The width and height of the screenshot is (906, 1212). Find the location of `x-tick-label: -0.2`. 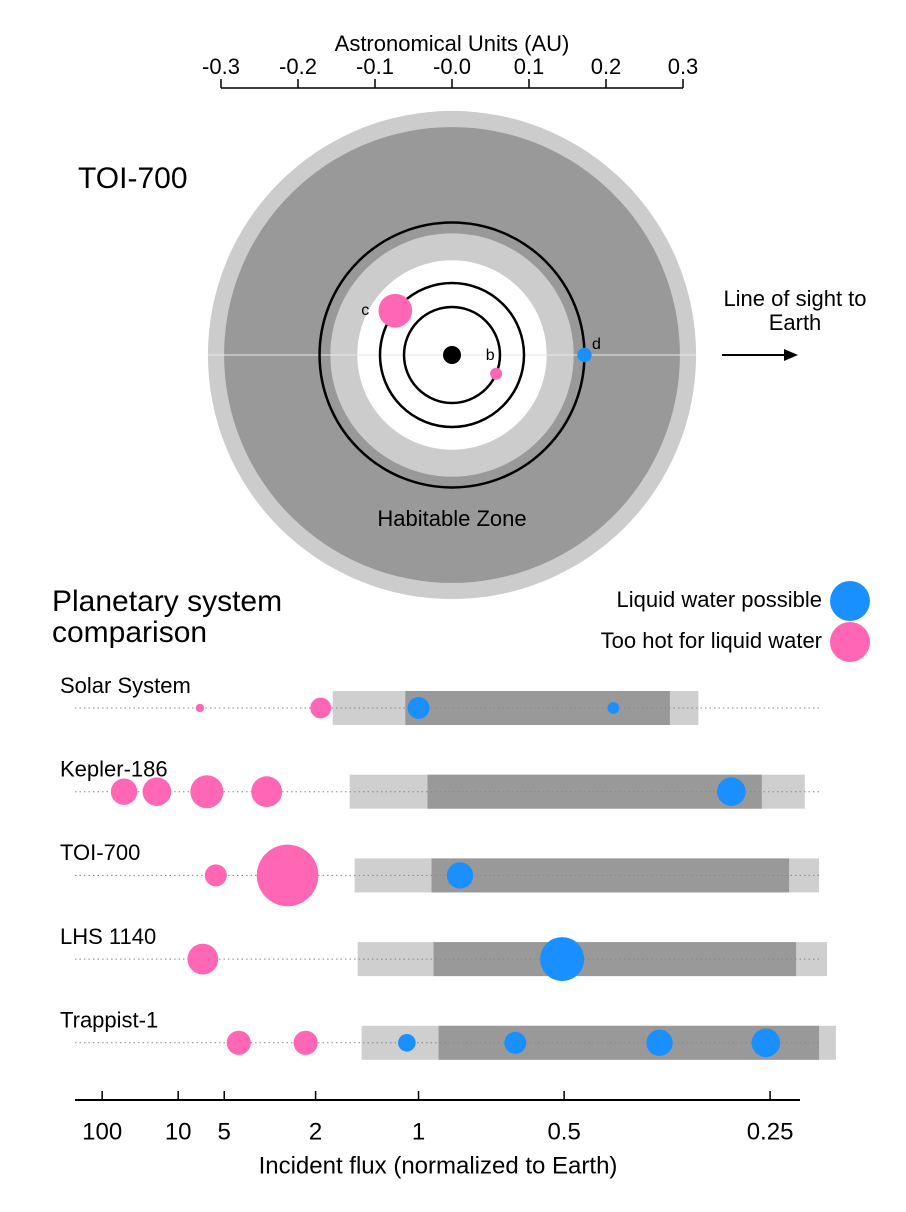

x-tick-label: -0.2 is located at coordinates (298, 66).